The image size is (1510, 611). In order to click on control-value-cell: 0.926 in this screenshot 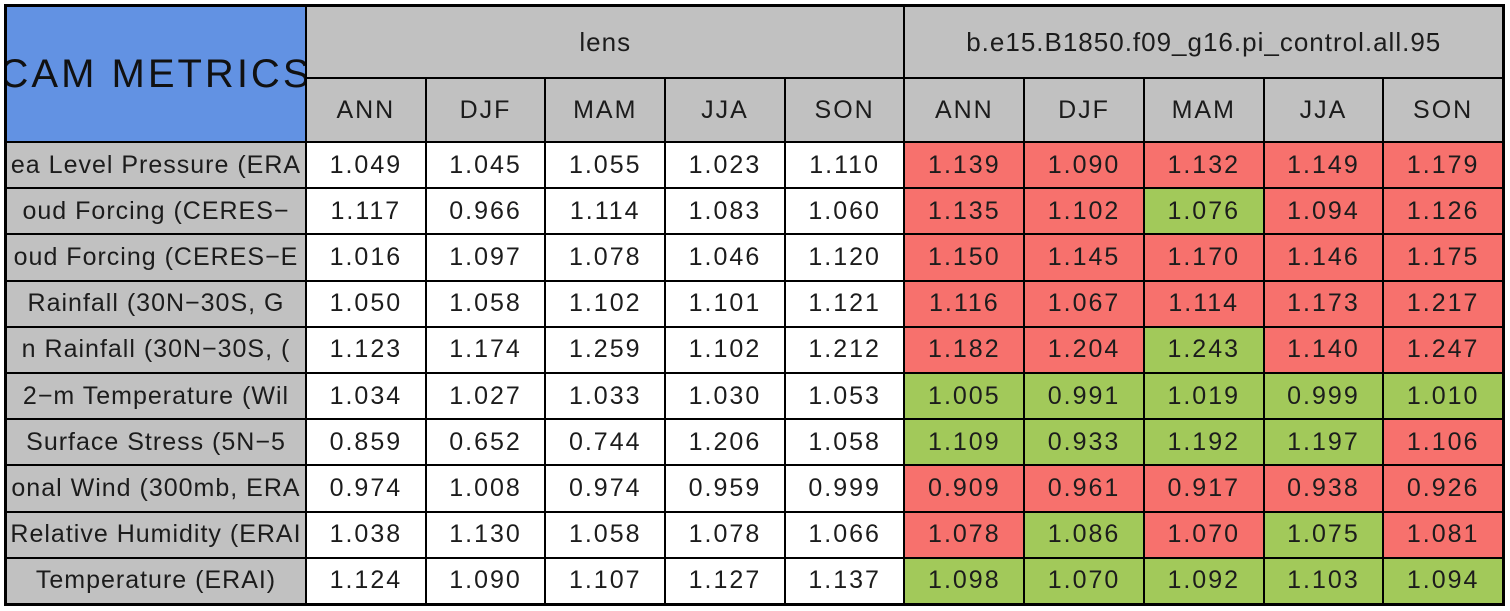, I will do `click(1442, 487)`.